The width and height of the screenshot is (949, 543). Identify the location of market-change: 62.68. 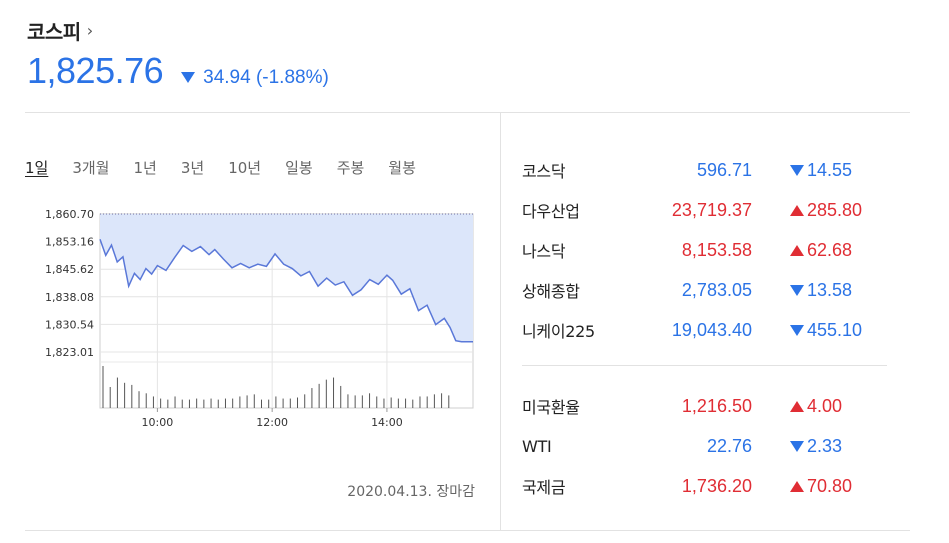
(821, 250).